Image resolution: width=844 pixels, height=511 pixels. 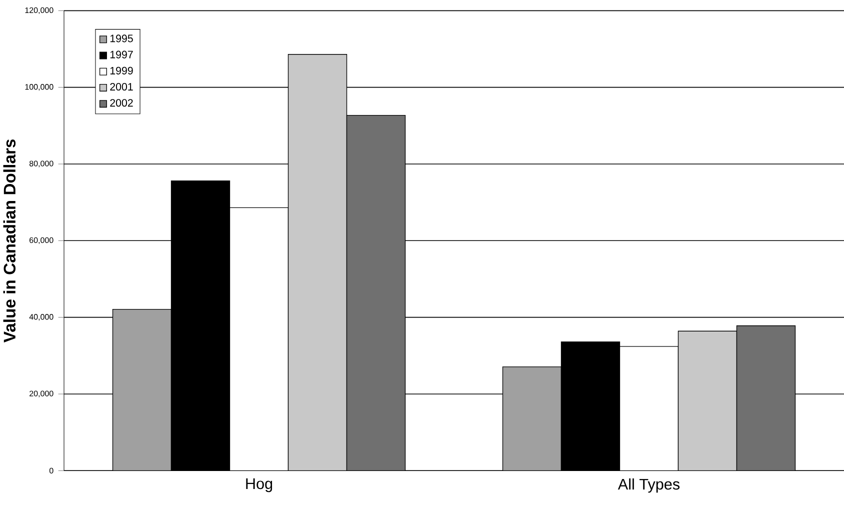 I want to click on y-tick-label: 60,000, so click(x=42, y=241).